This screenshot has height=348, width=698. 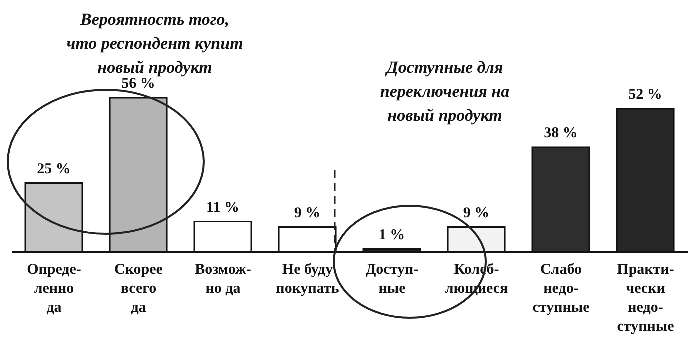 What do you see at coordinates (645, 95) in the screenshot?
I see `data-label: 52 %` at bounding box center [645, 95].